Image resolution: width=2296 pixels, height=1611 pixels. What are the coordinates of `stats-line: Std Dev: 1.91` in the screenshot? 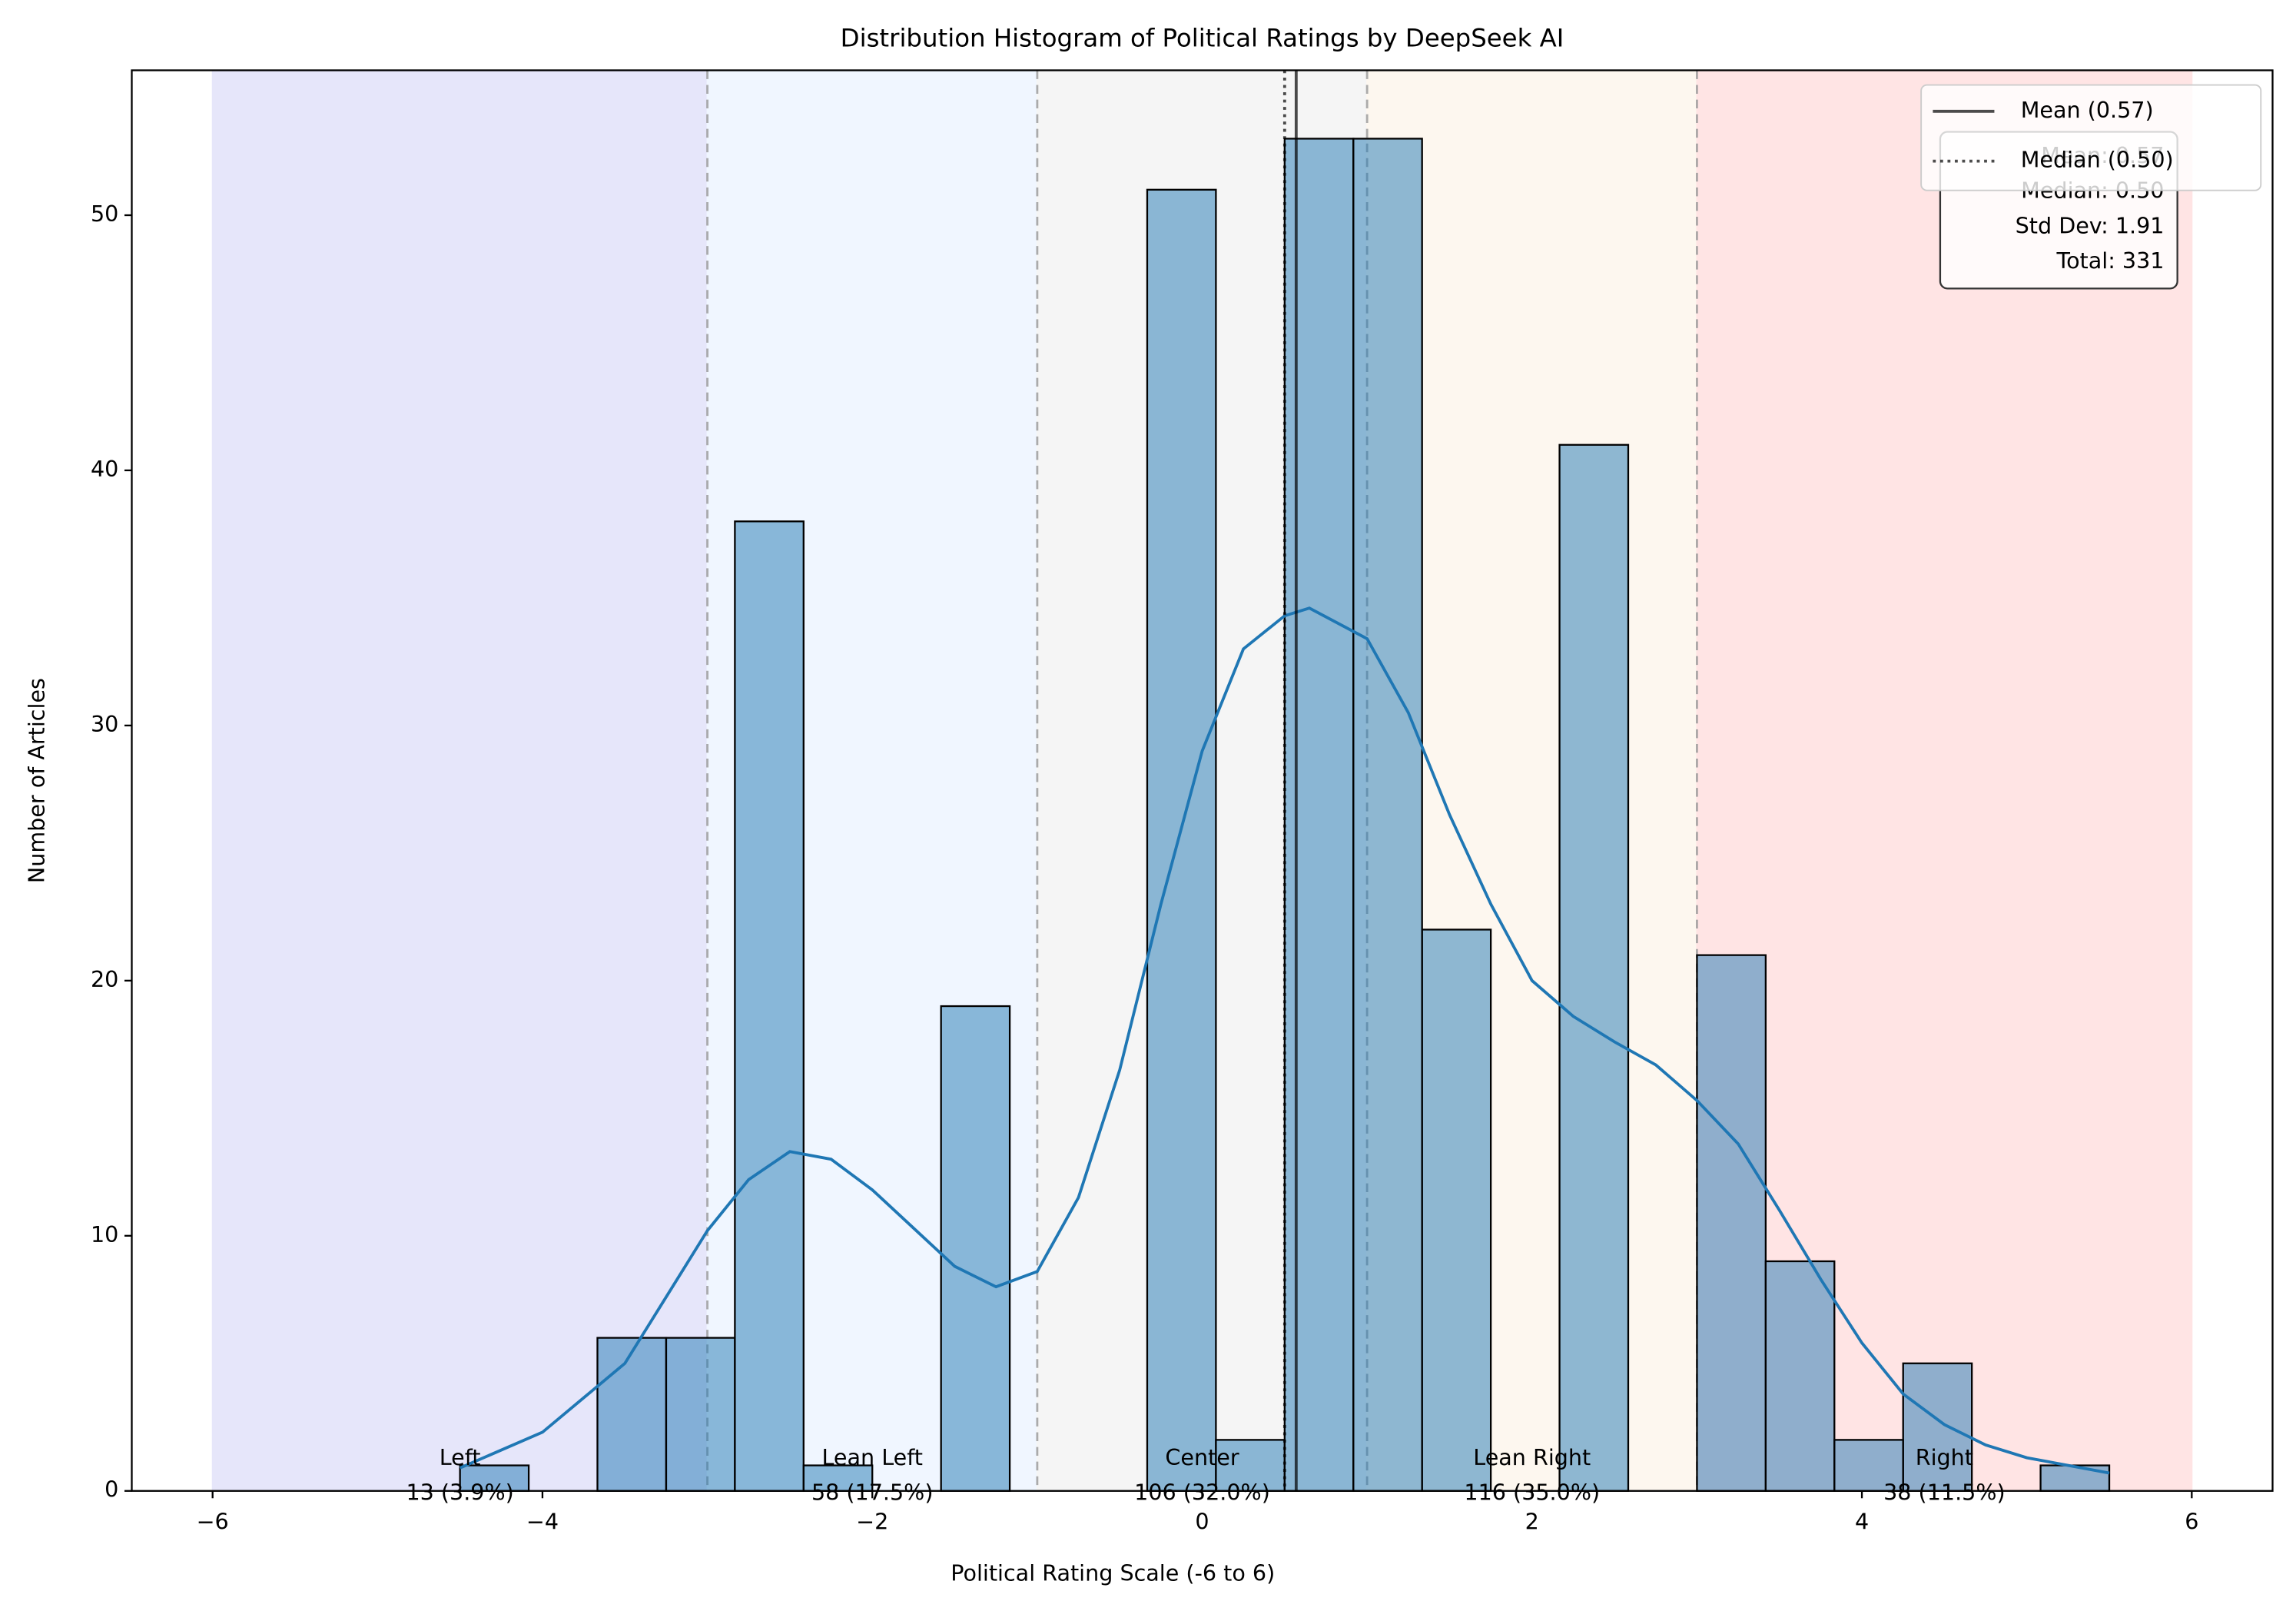 It's located at (2090, 225).